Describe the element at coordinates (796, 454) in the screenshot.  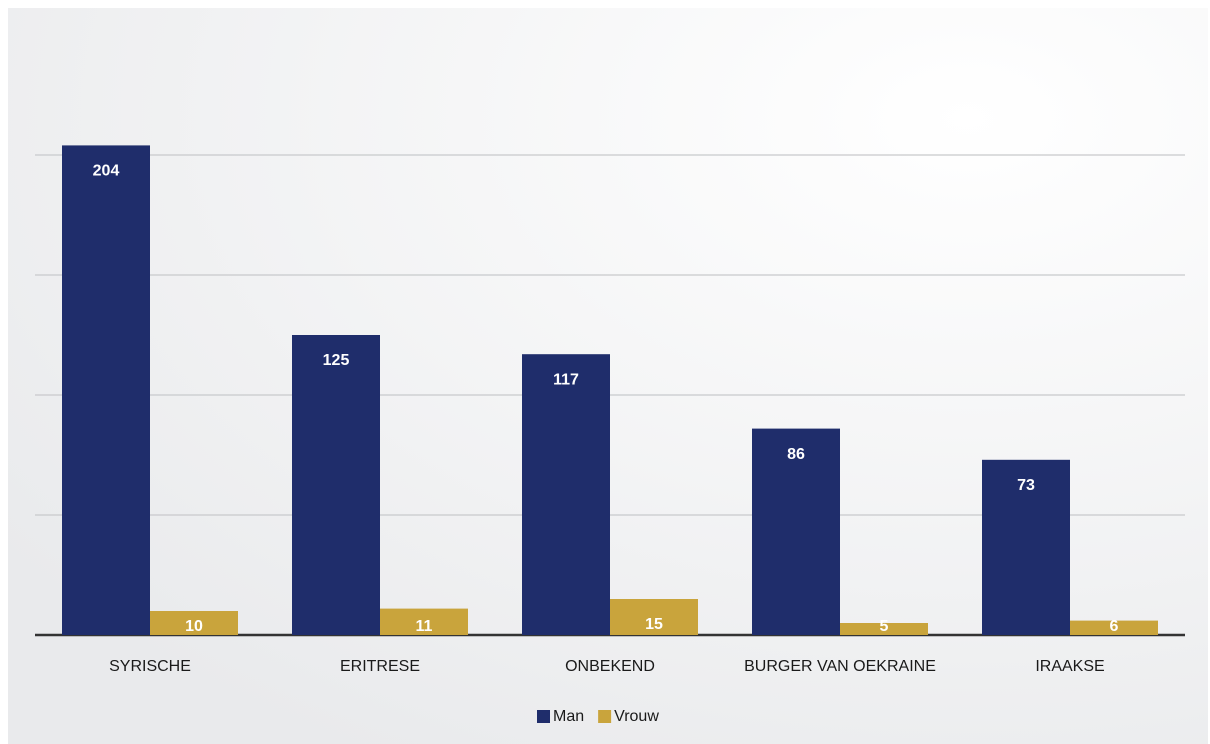
I see `value-label: 86` at that location.